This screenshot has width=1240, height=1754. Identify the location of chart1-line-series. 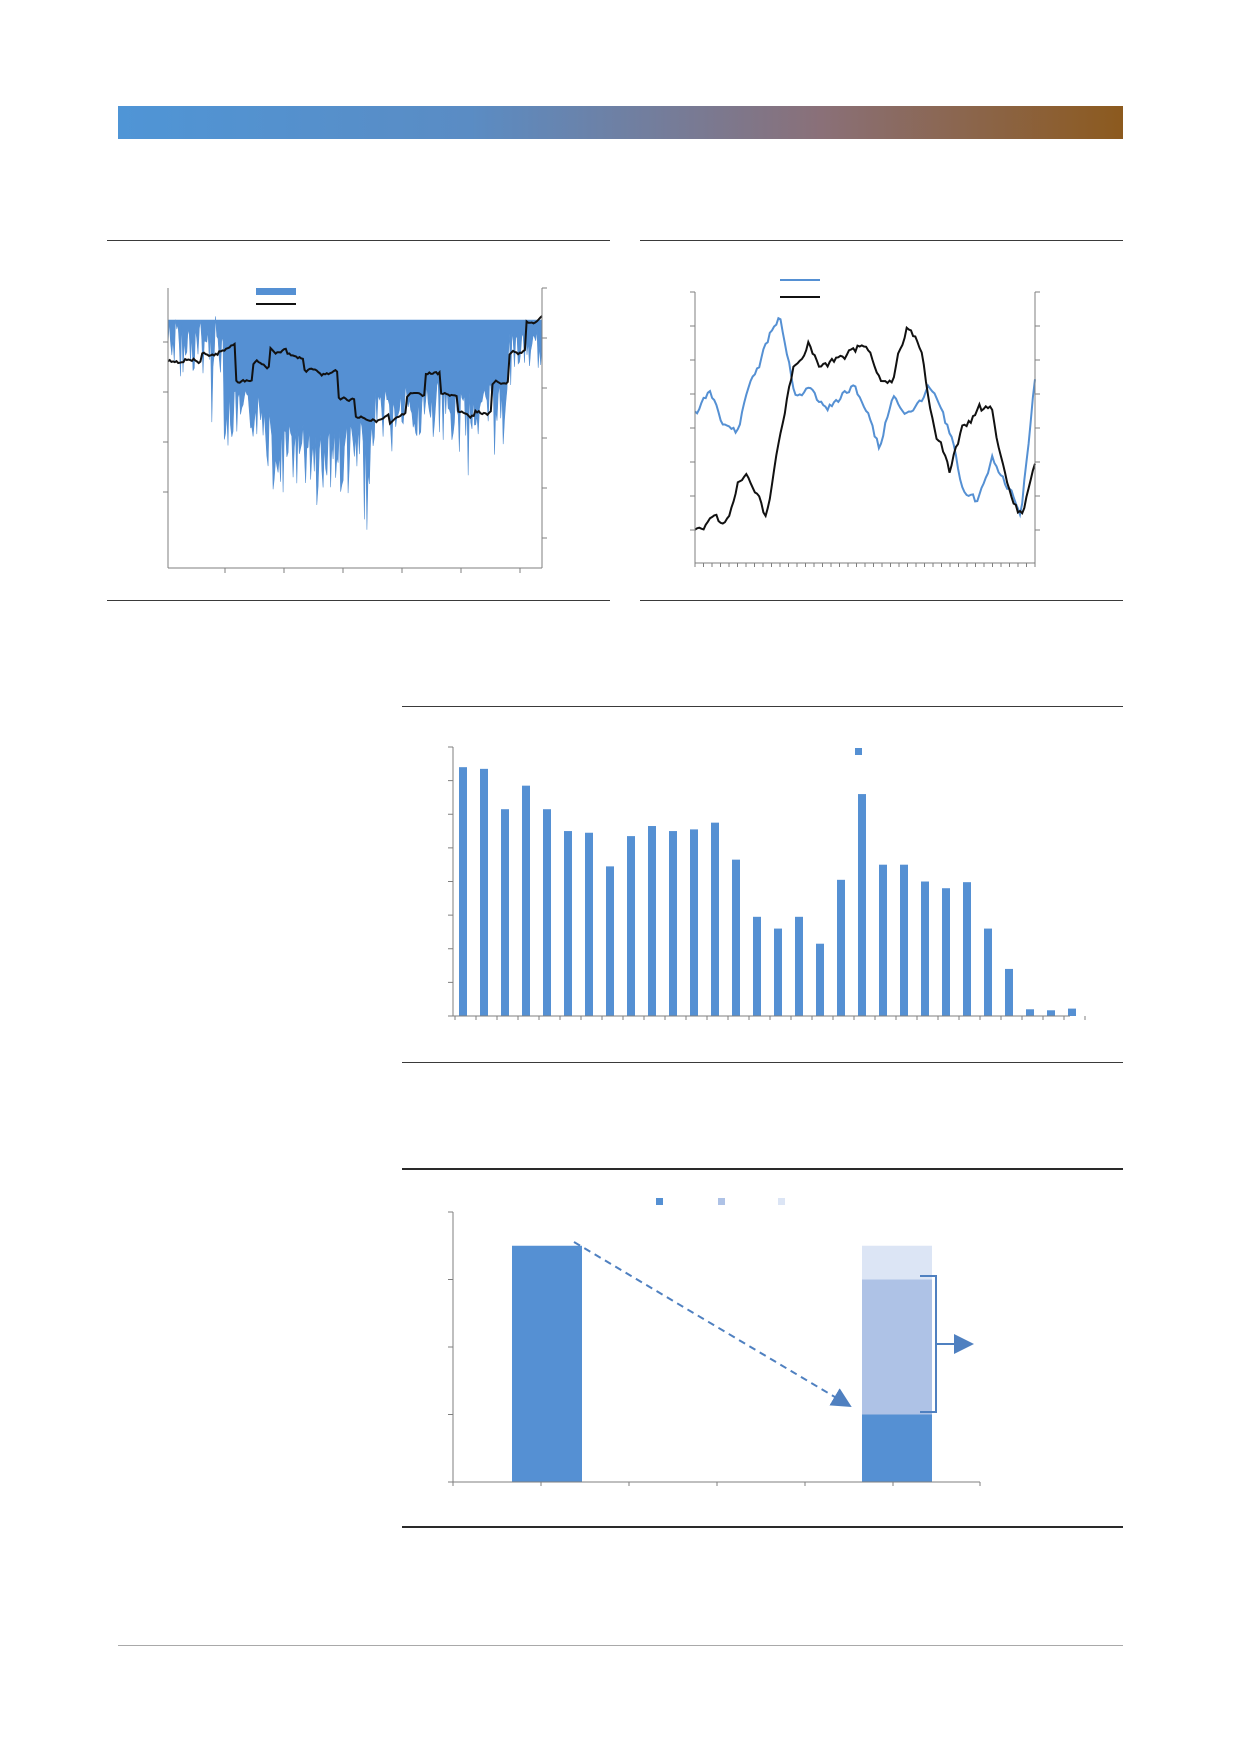
(355, 370).